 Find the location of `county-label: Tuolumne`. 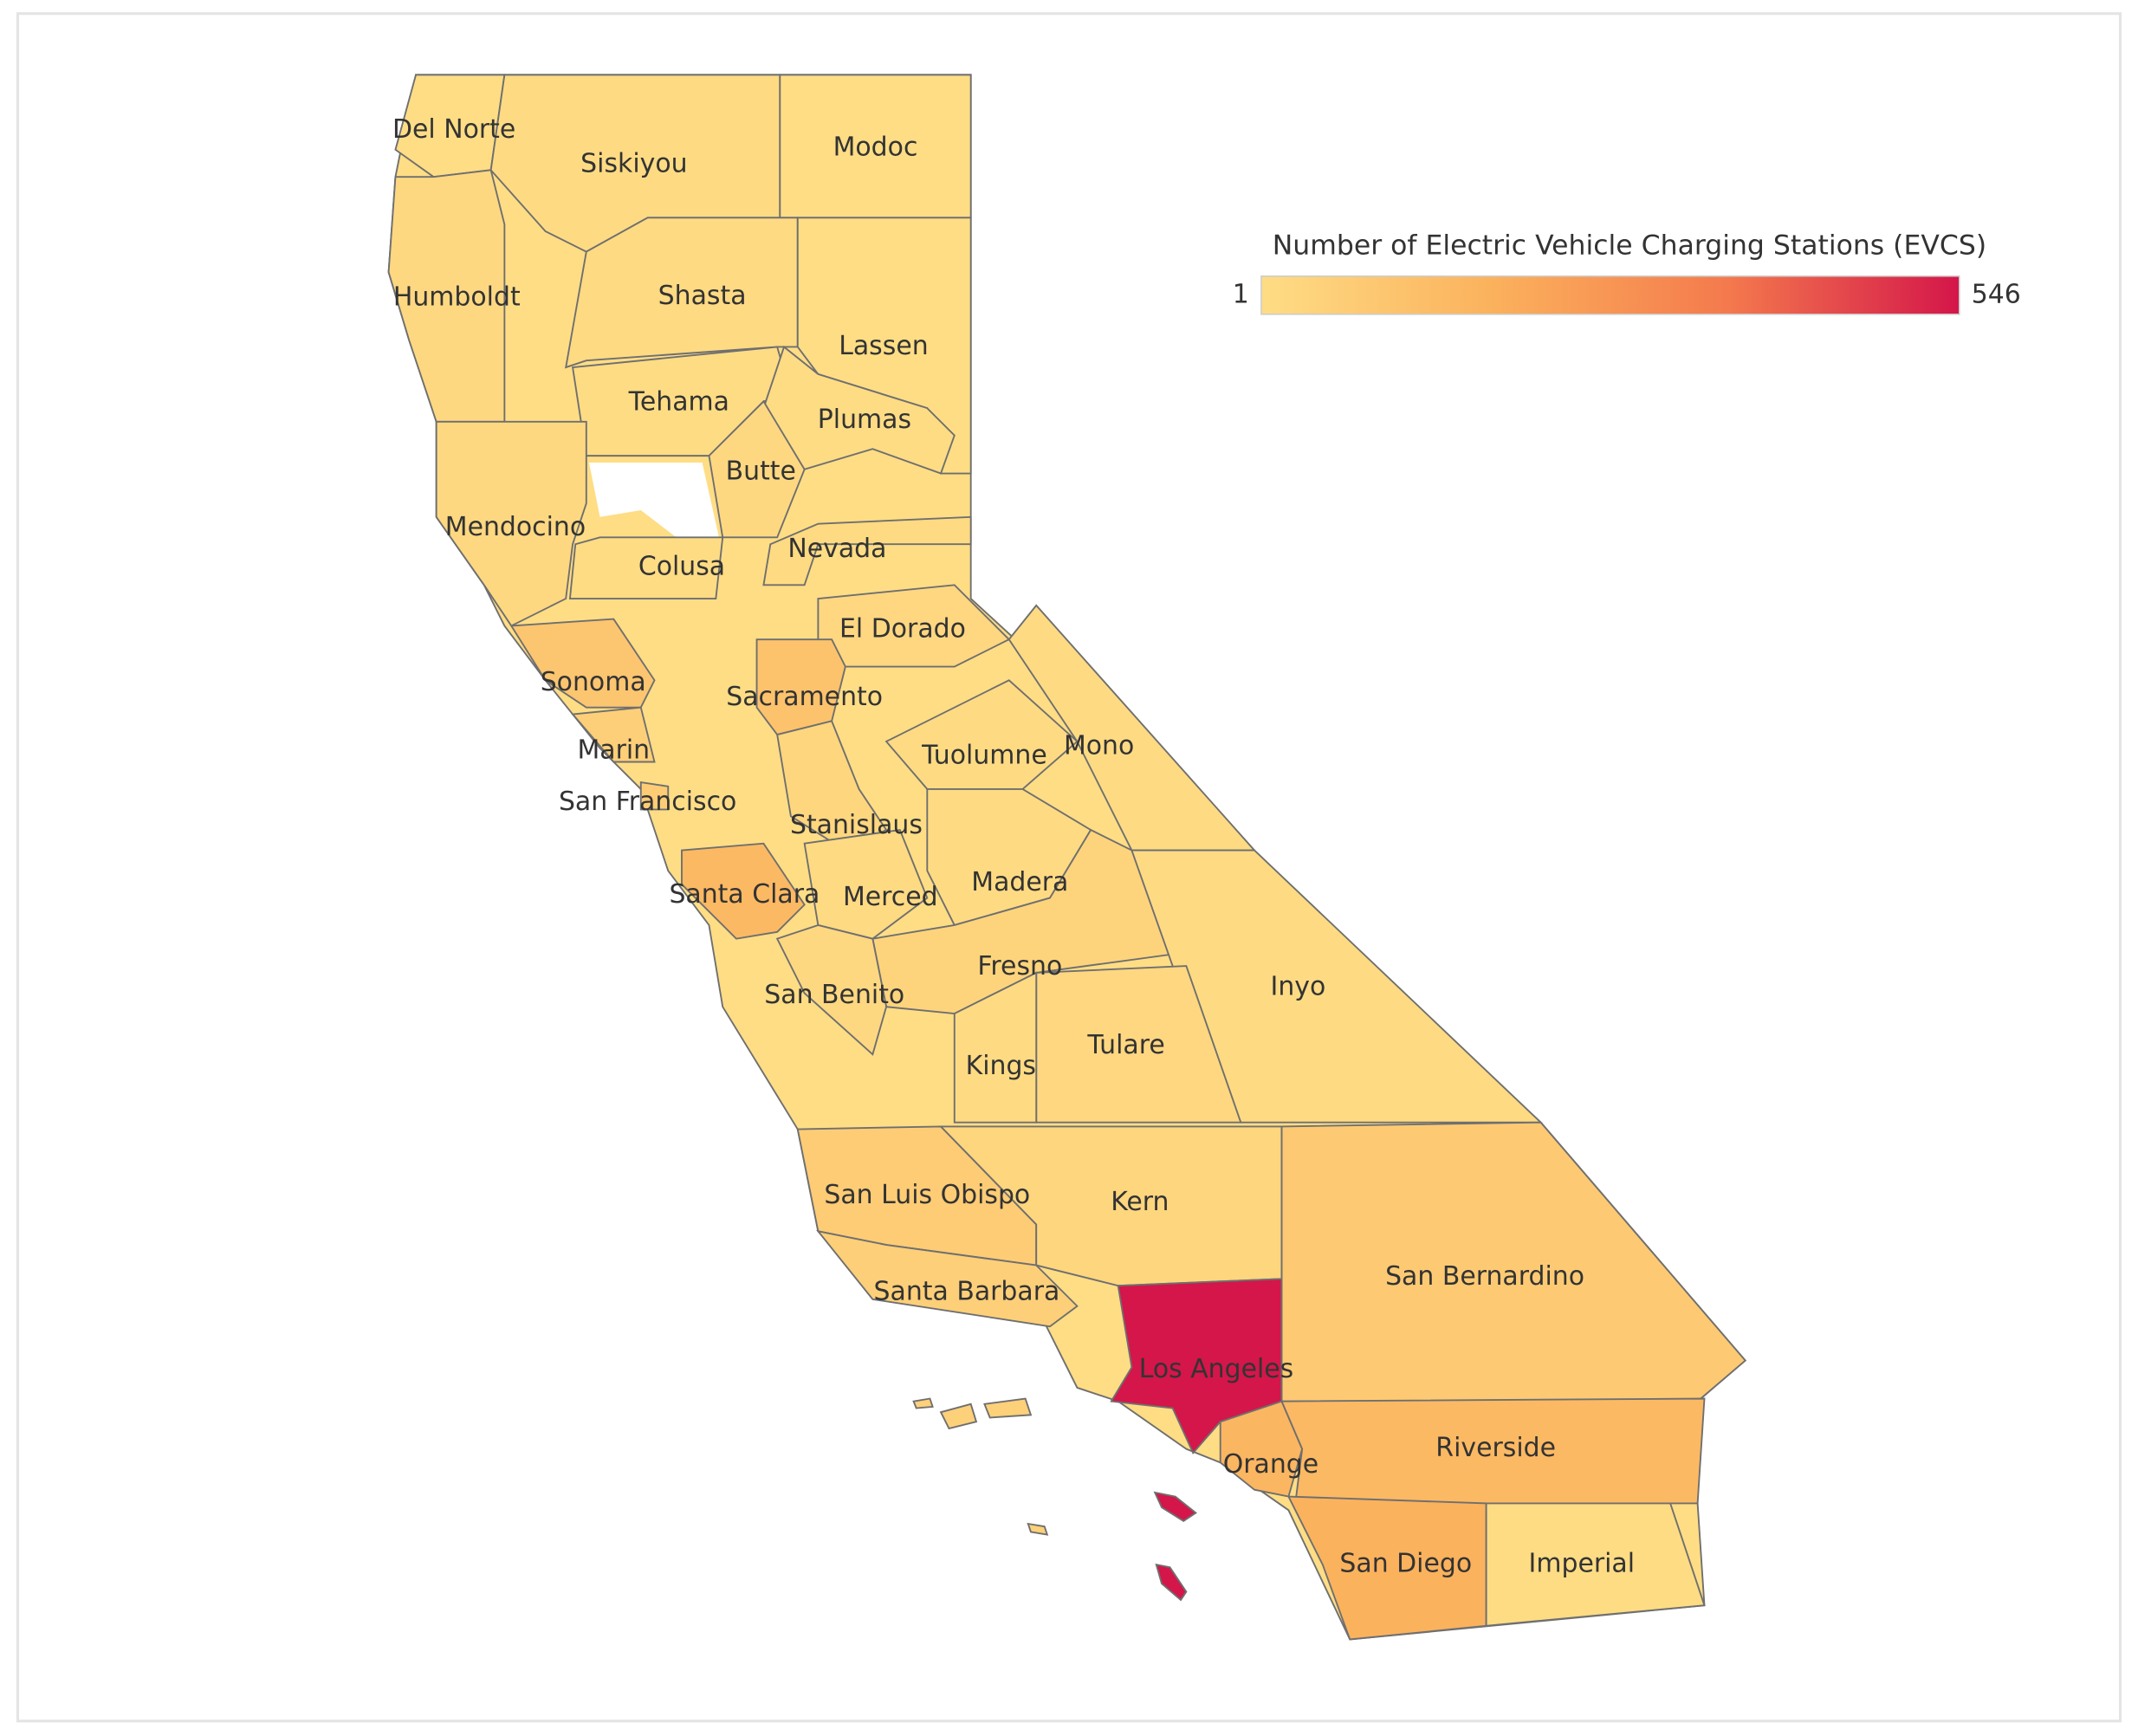

county-label: Tuolumne is located at coordinates (984, 756).